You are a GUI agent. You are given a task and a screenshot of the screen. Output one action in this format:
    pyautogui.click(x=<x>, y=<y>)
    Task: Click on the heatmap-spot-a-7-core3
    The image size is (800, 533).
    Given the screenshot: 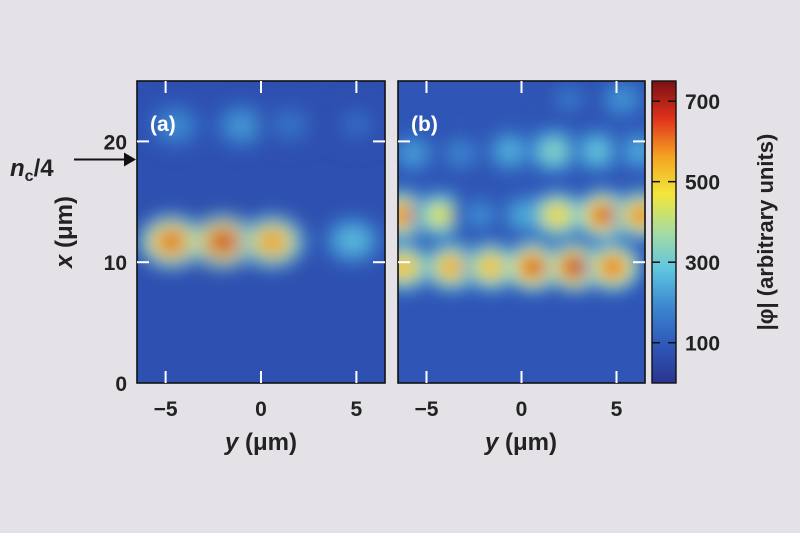 What is the action you would take?
    pyautogui.click(x=356, y=124)
    